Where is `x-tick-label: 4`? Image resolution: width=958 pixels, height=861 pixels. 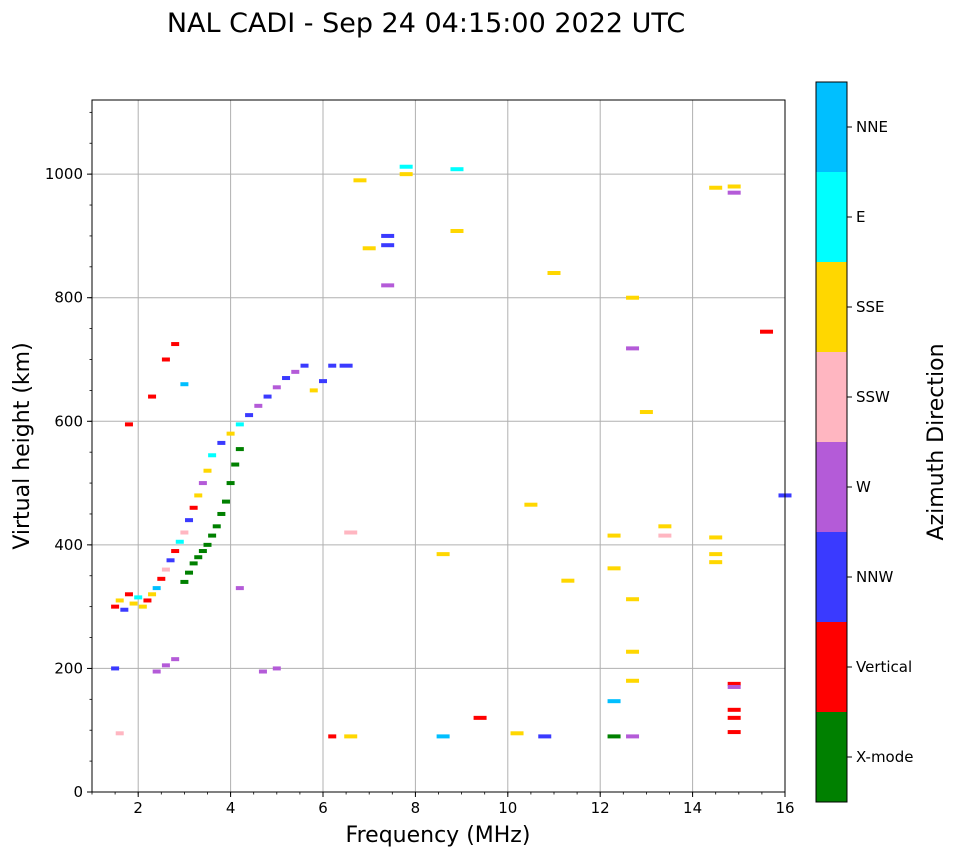 x-tick-label: 4 is located at coordinates (231, 808).